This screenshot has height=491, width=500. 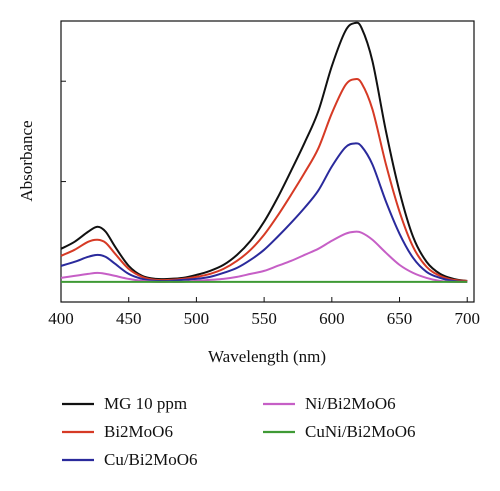 I want to click on legend-label: Bi2MoO6, so click(x=138, y=431).